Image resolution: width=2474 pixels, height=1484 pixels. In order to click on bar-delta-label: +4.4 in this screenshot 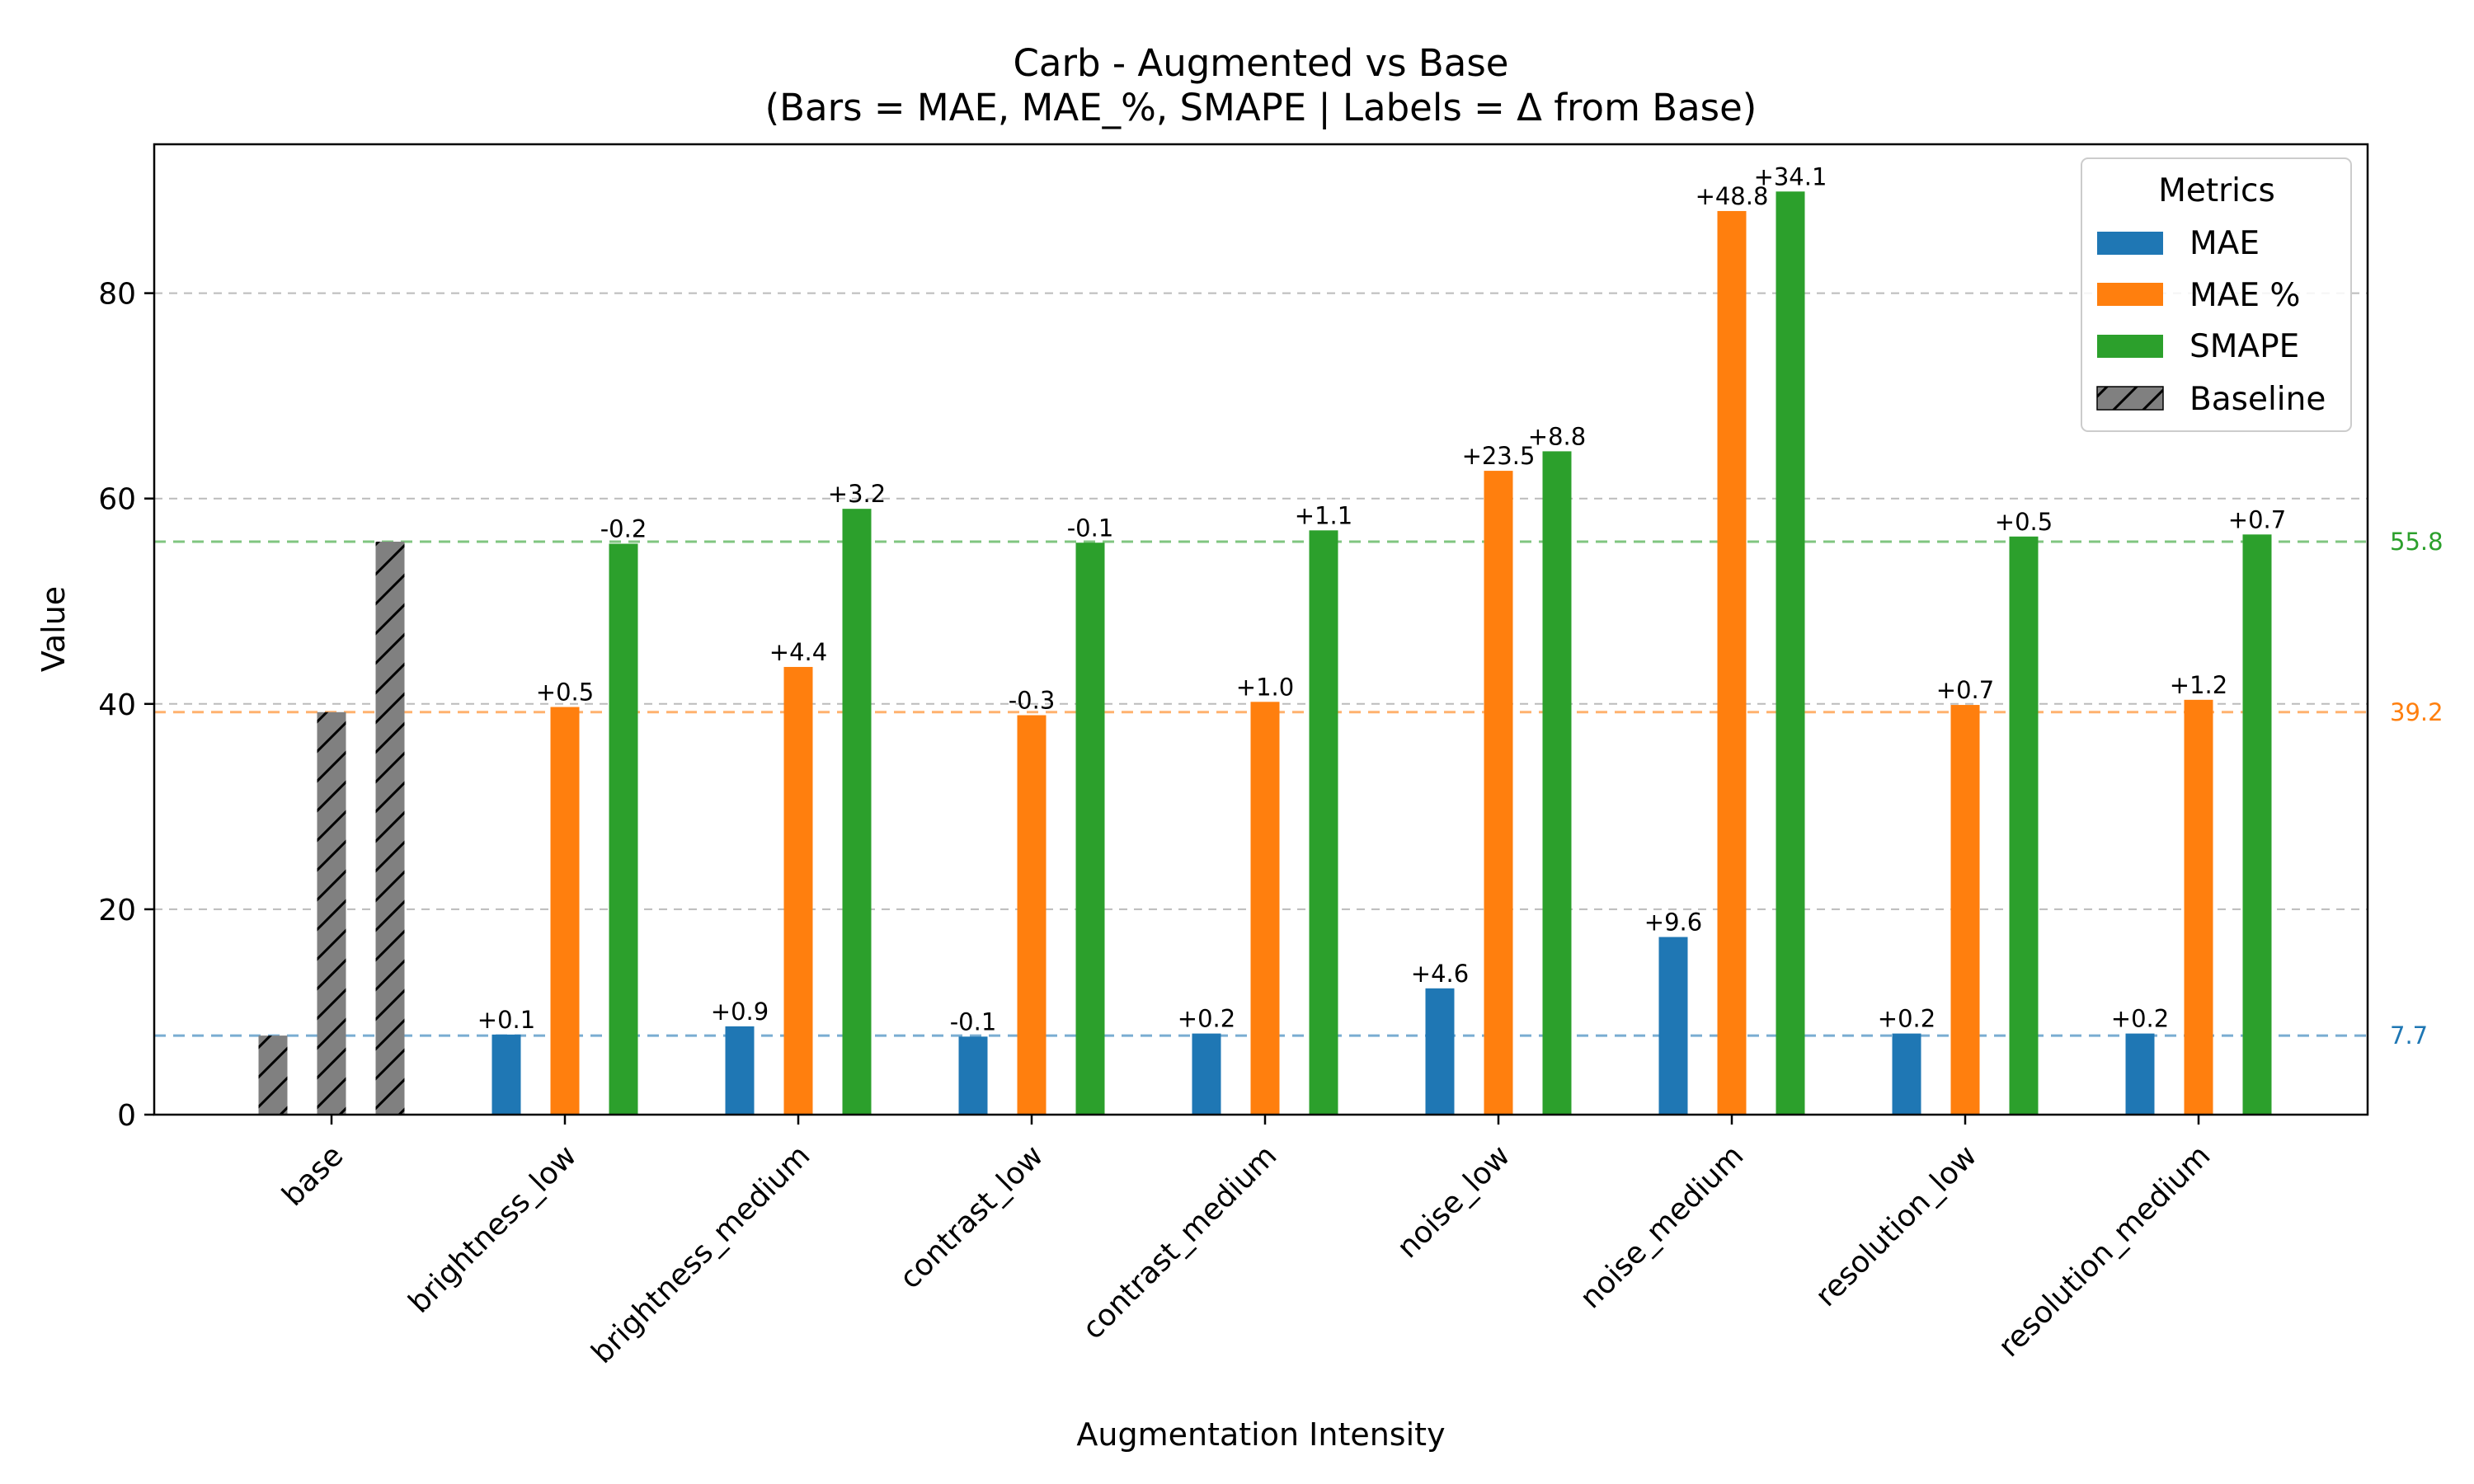, I will do `click(798, 652)`.